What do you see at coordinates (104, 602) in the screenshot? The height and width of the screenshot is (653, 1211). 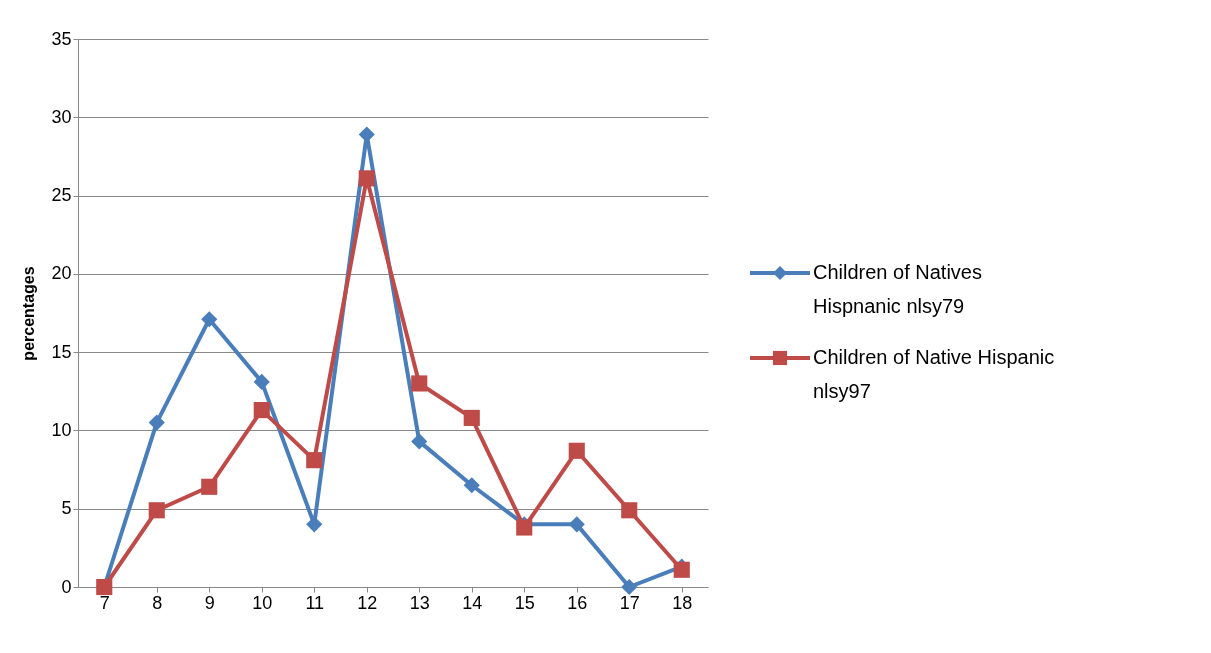 I see `x-tick-label: 7` at bounding box center [104, 602].